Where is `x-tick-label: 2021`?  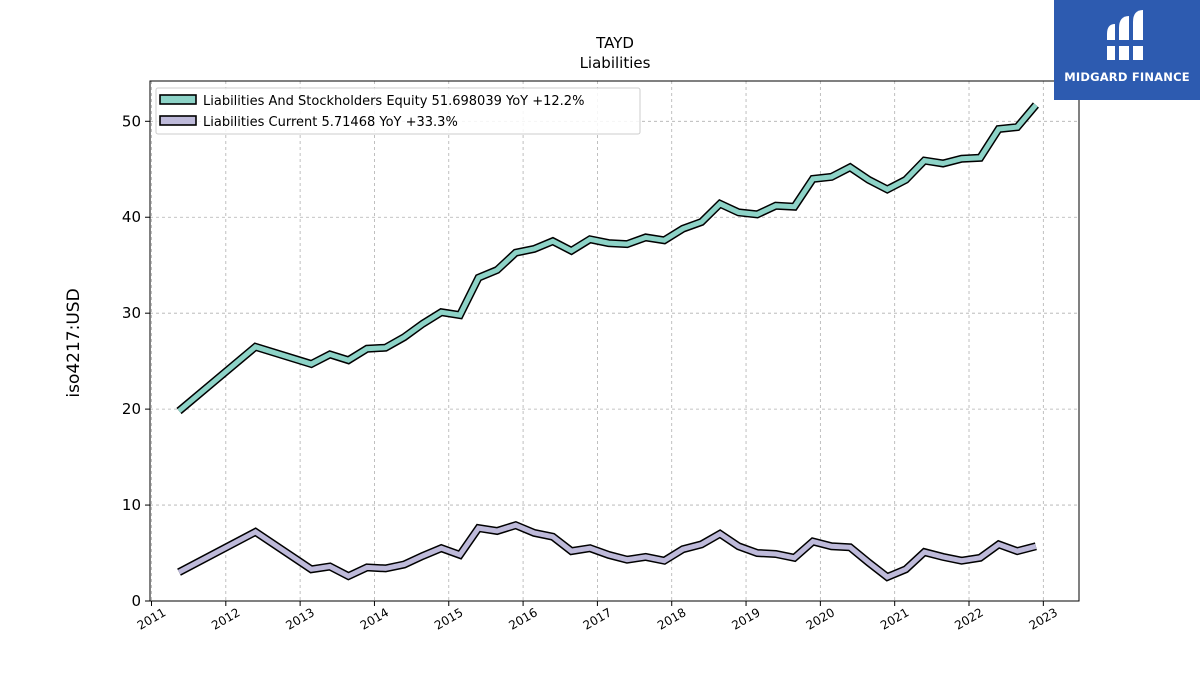 x-tick-label: 2021 is located at coordinates (894, 618).